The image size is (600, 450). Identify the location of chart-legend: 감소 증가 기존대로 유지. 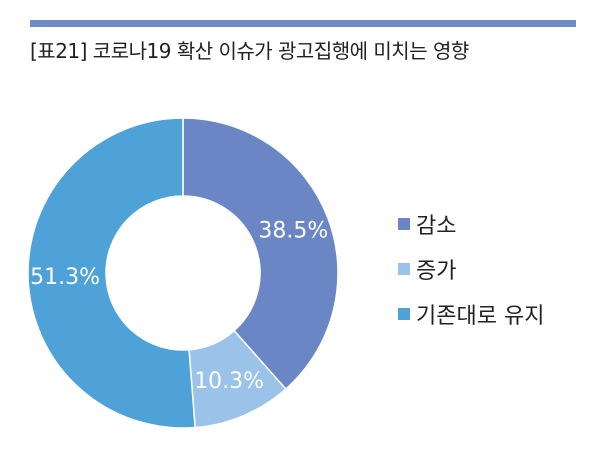
(471, 279).